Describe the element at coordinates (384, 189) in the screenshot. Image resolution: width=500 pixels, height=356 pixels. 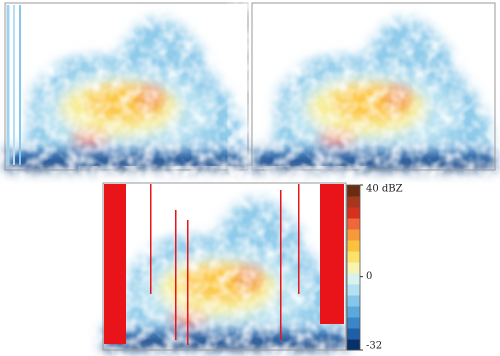
I see `colorbar-tick-label: 40 dBZ` at that location.